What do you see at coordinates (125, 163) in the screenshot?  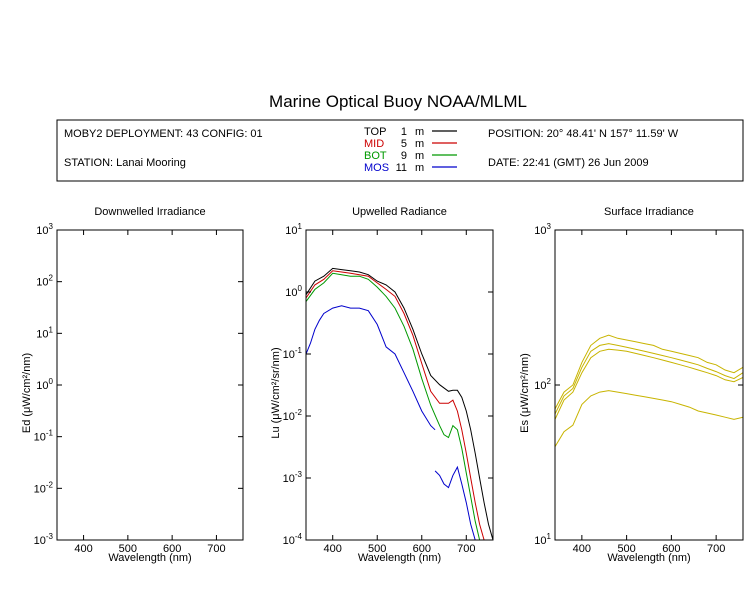 I see `station-text: STATION: Lanai Mooring` at bounding box center [125, 163].